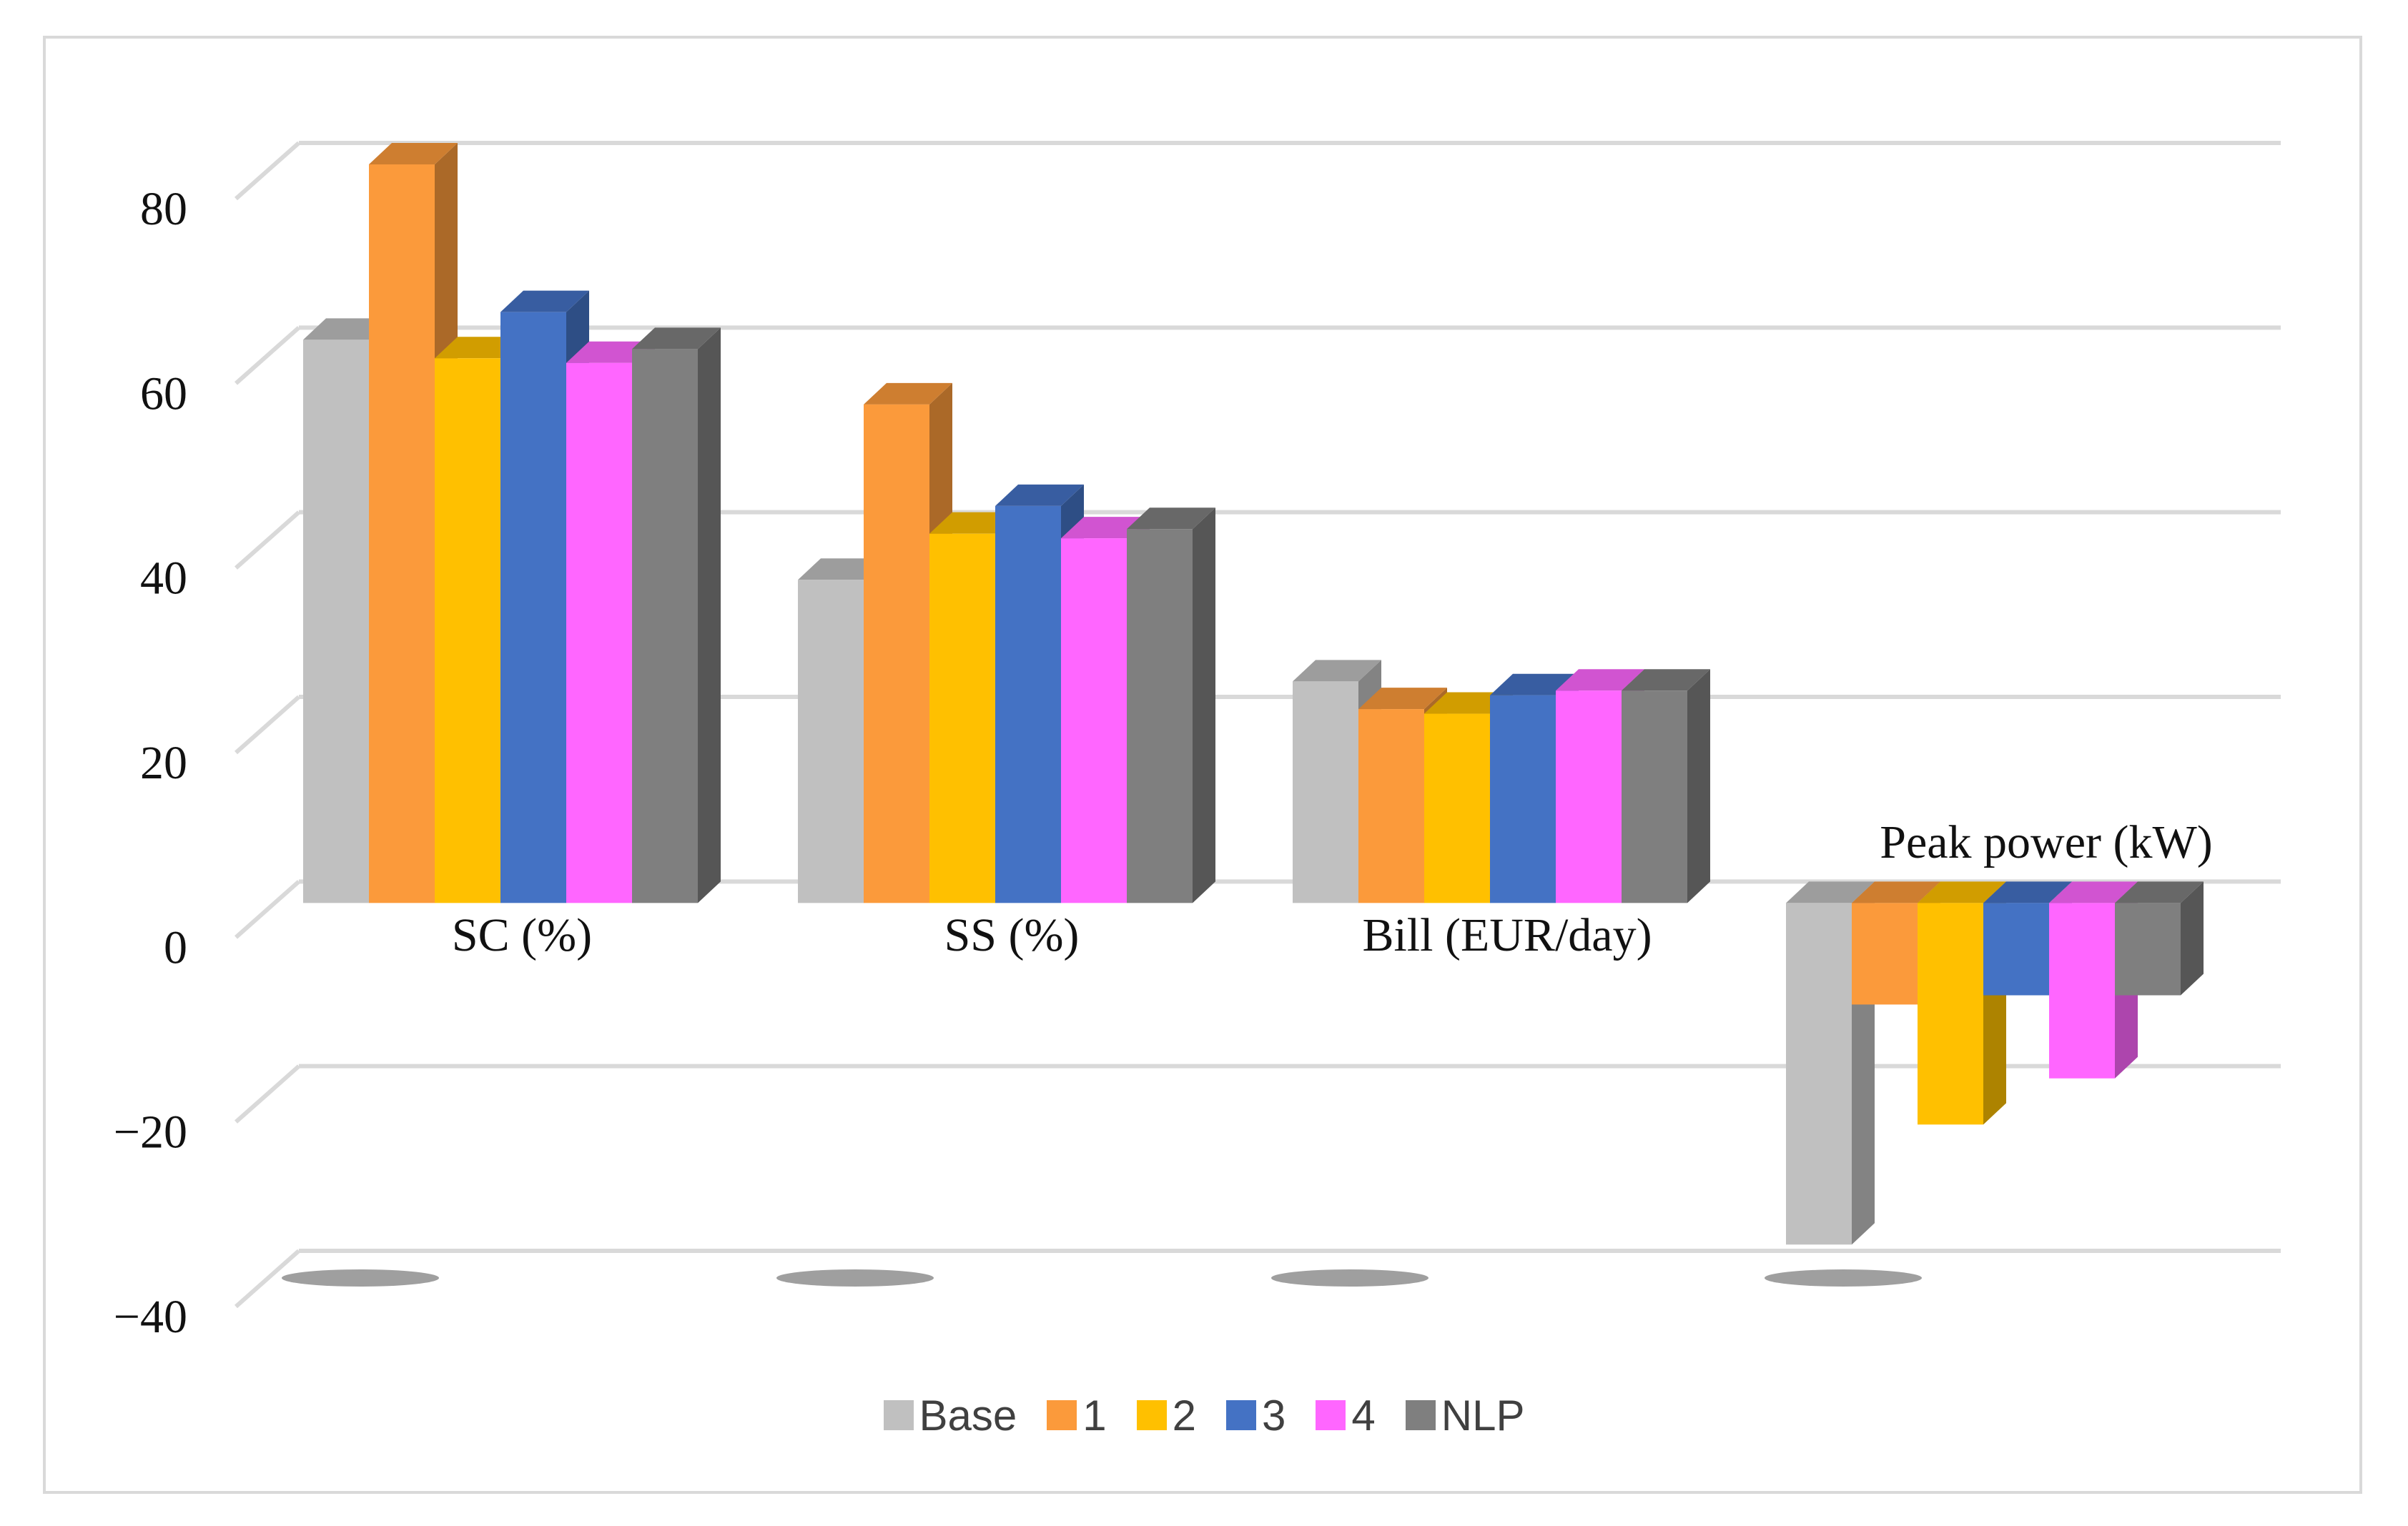  I want to click on legend-label: 2, so click(1184, 1415).